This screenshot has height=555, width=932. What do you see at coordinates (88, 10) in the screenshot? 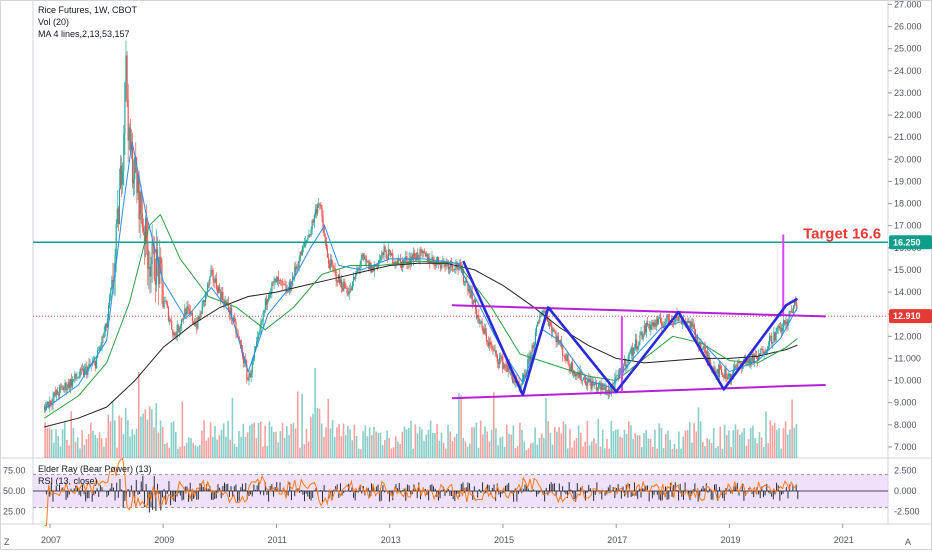
I see `symbol-title: Rice Futures, 1W, CBOT` at bounding box center [88, 10].